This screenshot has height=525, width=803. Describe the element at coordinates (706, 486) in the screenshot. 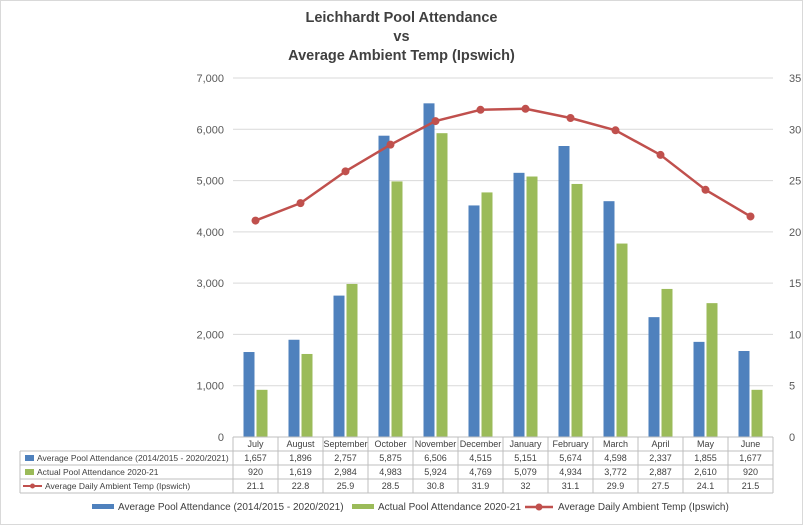

I see `table-value: 24.1` at that location.